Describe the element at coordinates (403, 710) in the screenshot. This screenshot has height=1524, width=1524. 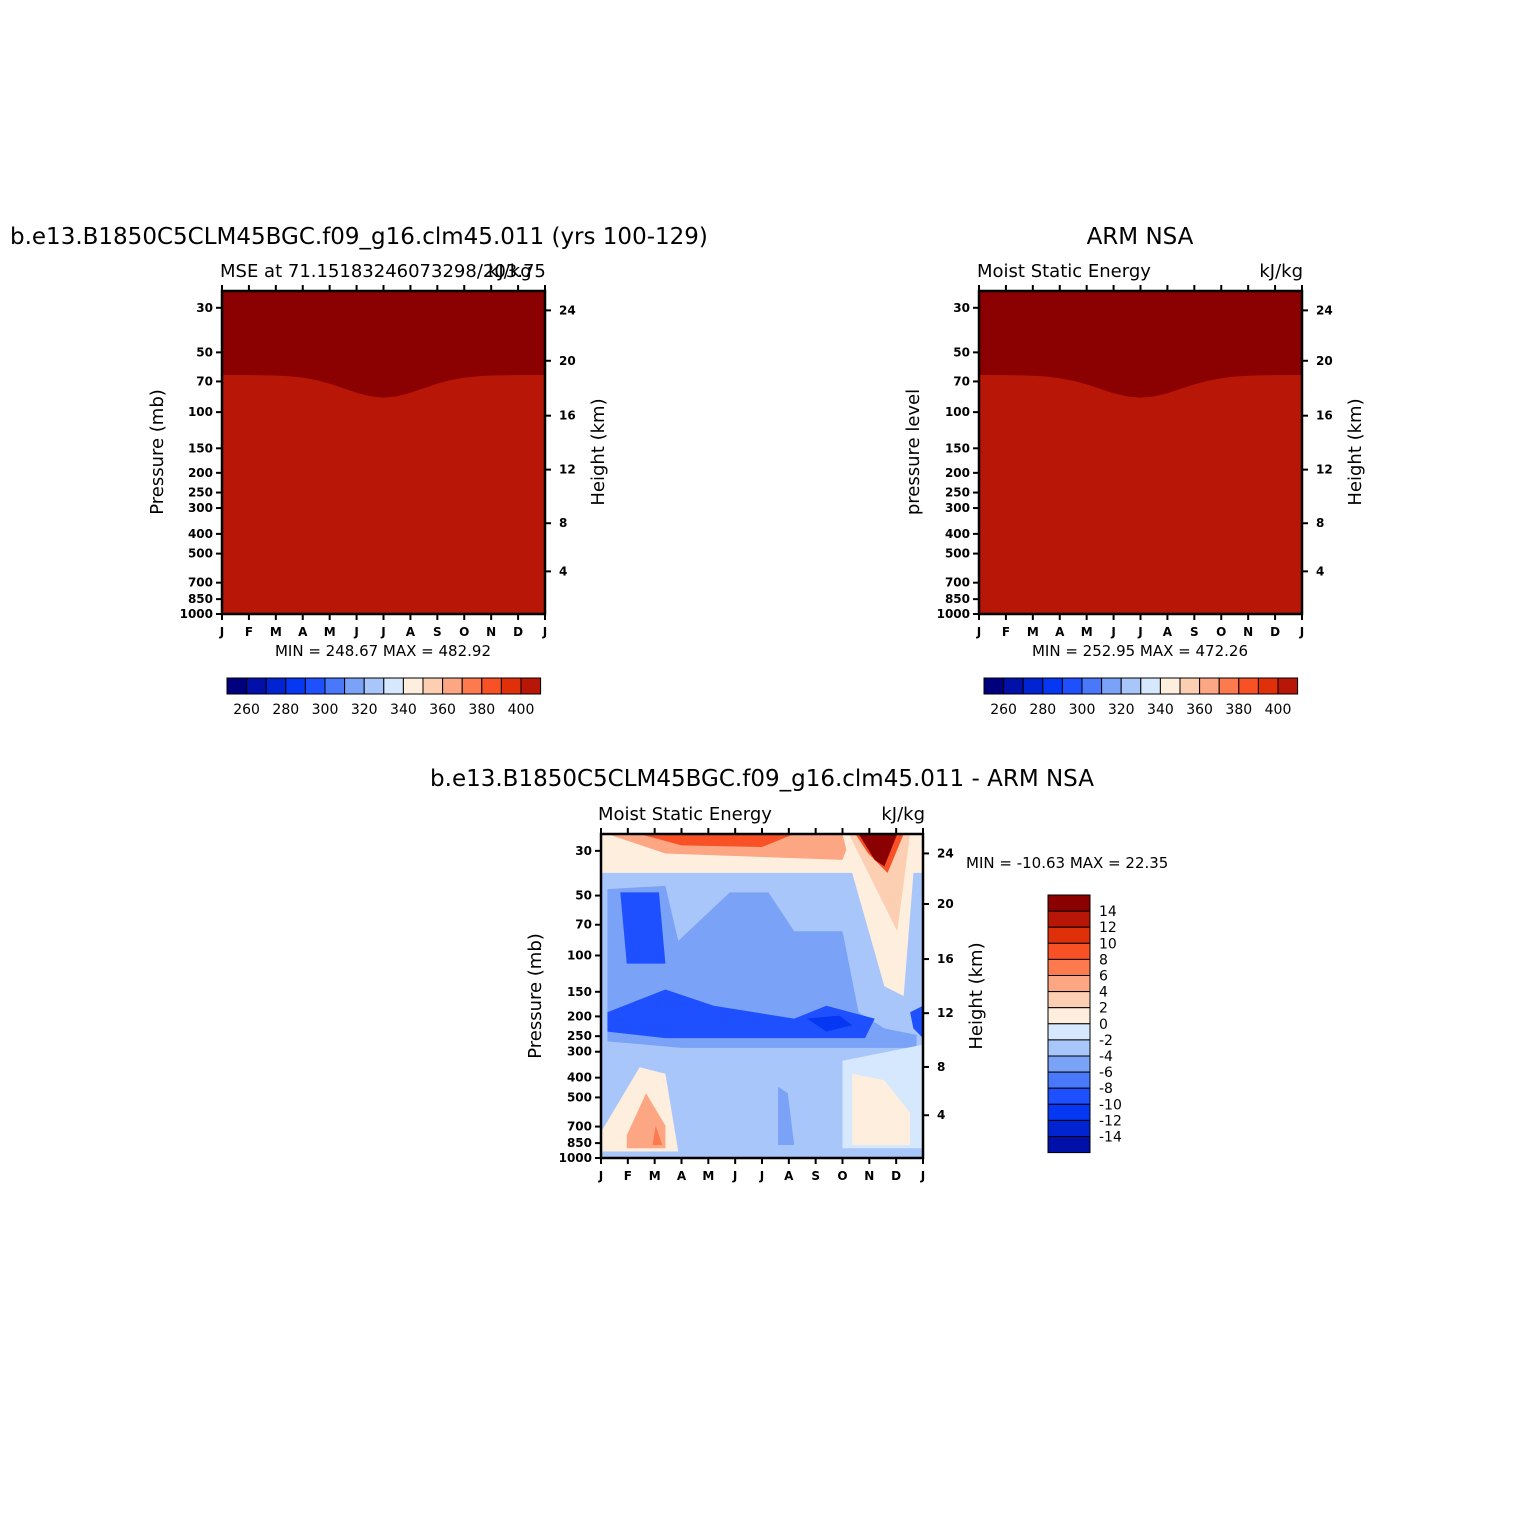
I see `model-colorbar-label: 340` at that location.